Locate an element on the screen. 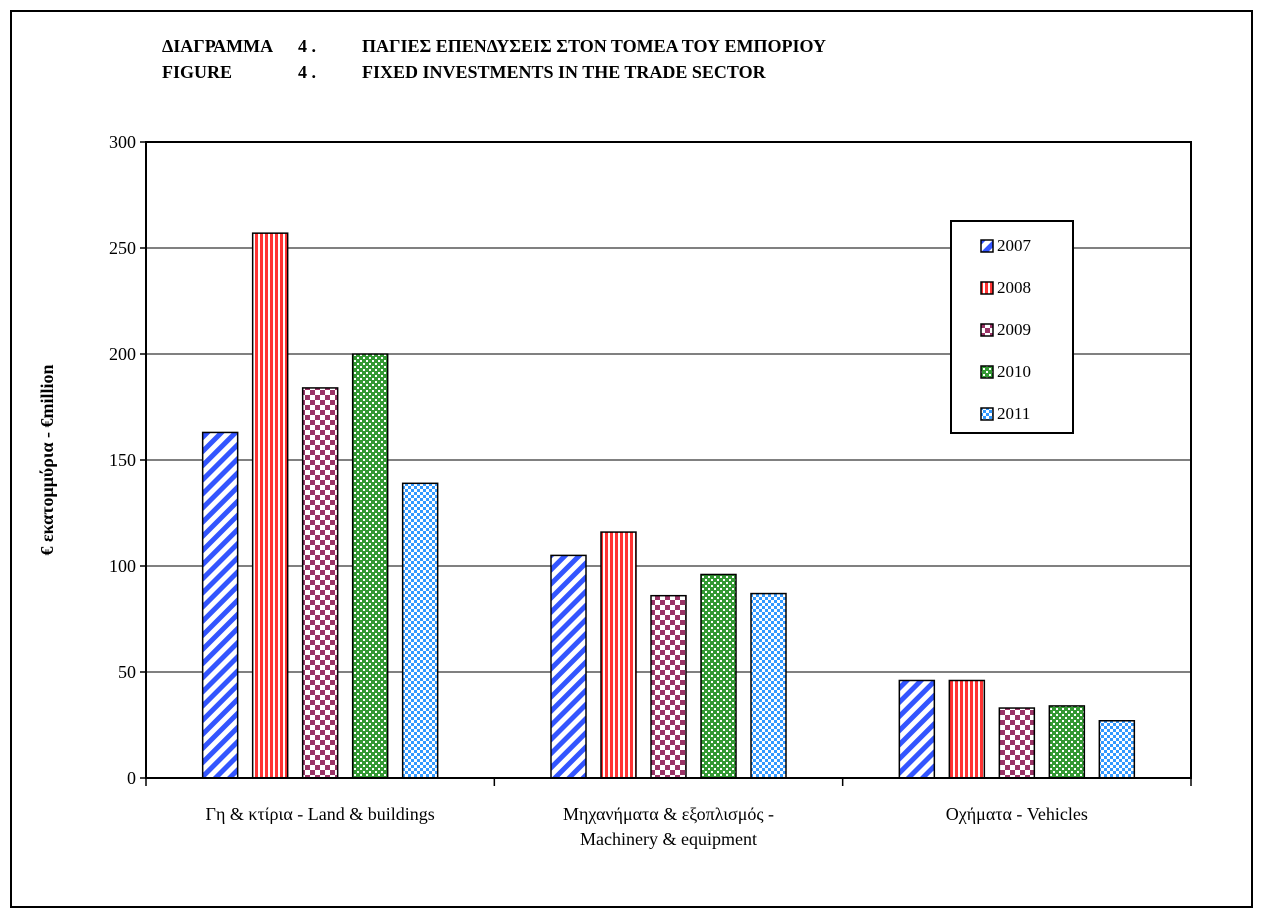  y-tick-label: 100 is located at coordinates (122, 566).